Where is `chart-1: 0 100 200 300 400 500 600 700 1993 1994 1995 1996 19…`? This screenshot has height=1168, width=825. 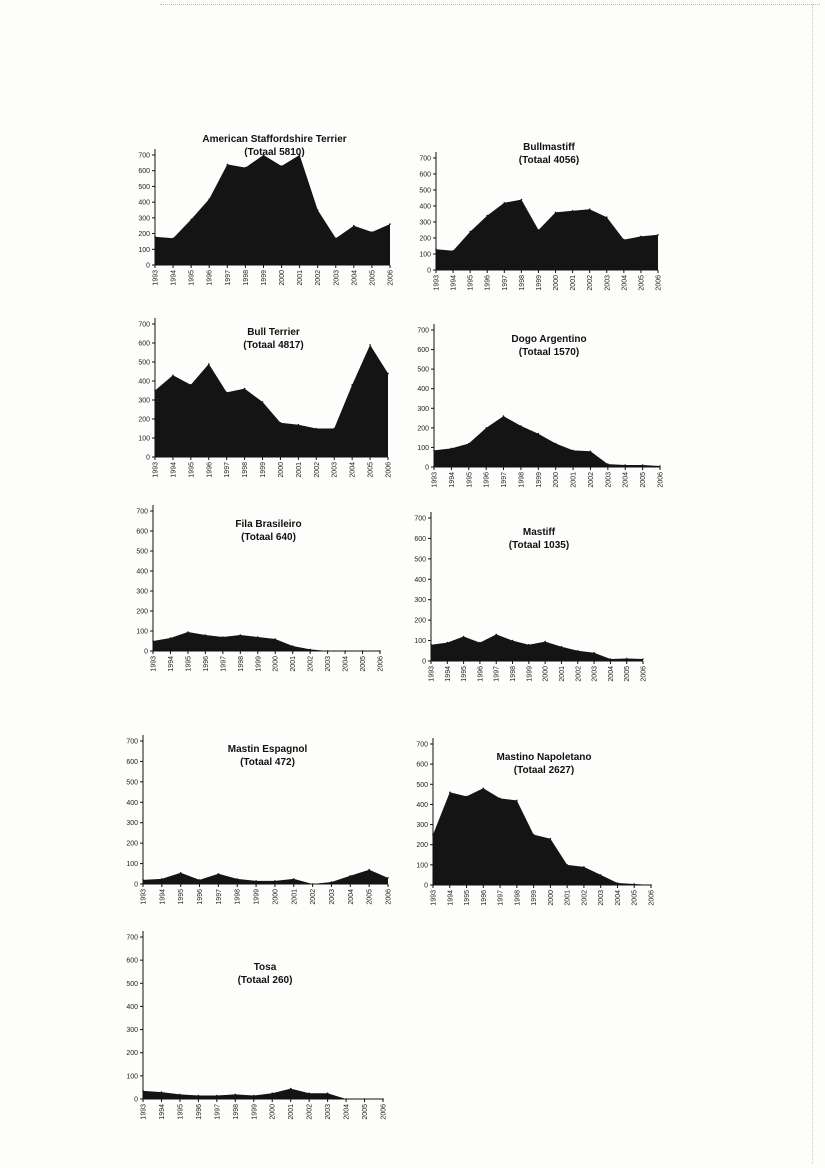 chart-1: 0 100 200 300 400 500 600 700 1993 1994 1995 1996 19… is located at coordinates (266, 210).